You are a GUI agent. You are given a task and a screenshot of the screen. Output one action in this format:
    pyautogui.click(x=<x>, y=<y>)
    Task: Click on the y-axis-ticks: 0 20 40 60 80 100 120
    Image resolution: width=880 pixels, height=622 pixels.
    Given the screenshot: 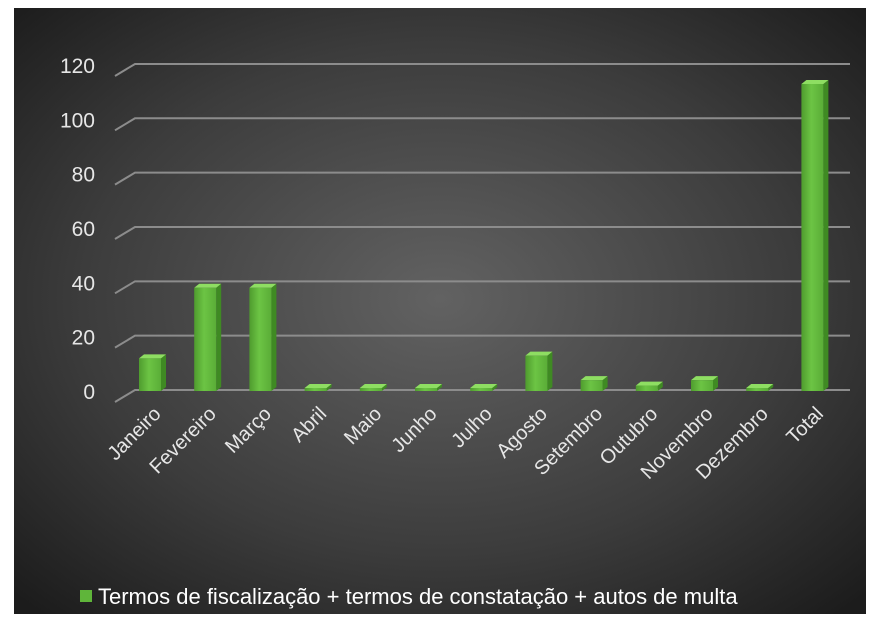 What is the action you would take?
    pyautogui.click(x=77, y=229)
    